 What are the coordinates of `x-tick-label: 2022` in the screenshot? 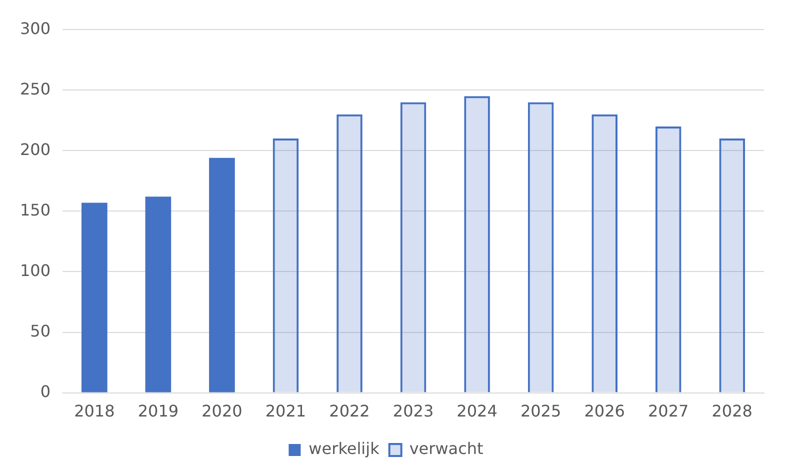 It's located at (349, 411).